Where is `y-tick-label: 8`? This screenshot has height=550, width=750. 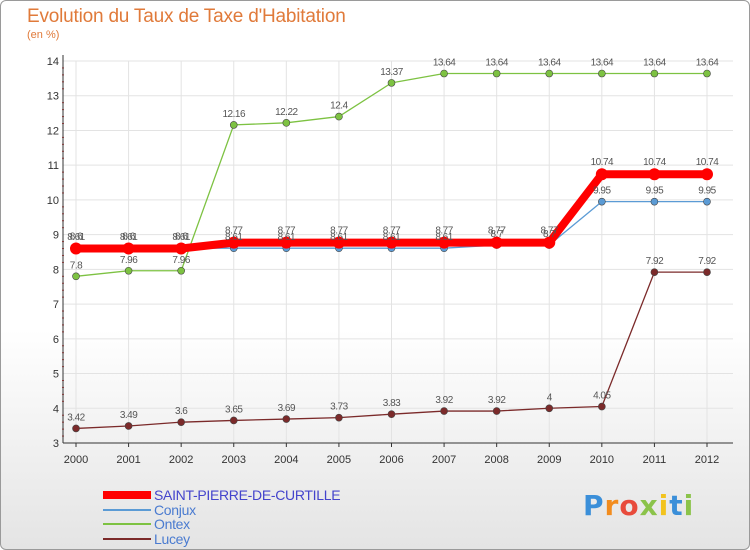 y-tick-label: 8 is located at coordinates (56, 270).